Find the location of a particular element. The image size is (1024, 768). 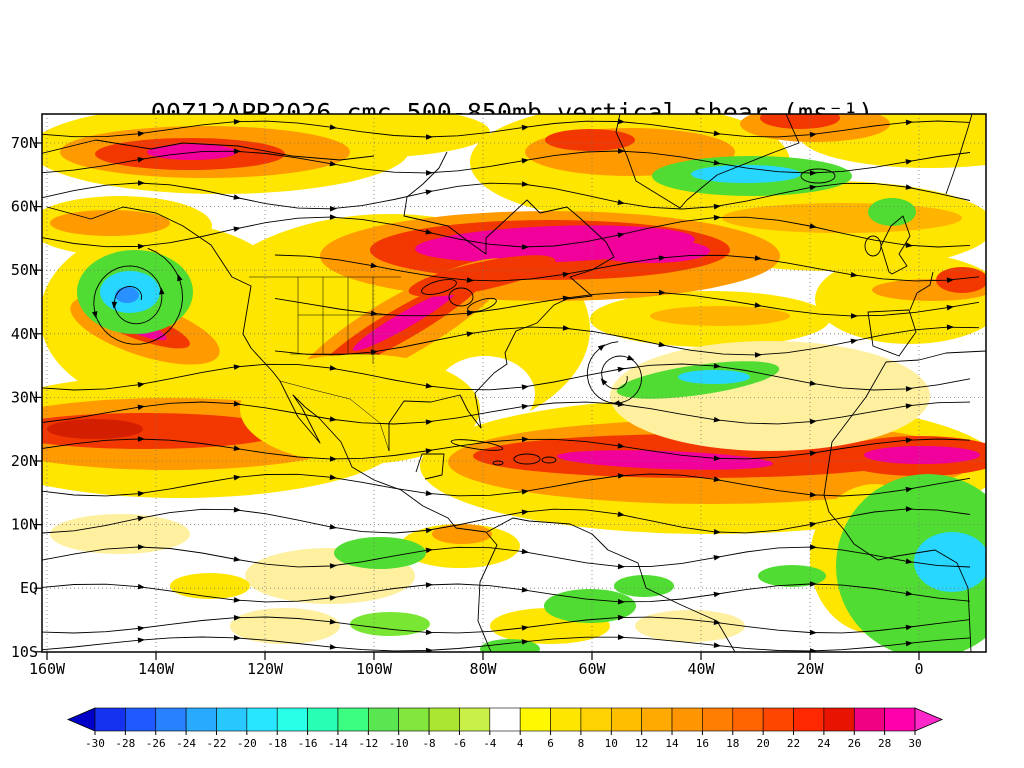

lat-tick-label: EQ is located at coordinates (29, 588).